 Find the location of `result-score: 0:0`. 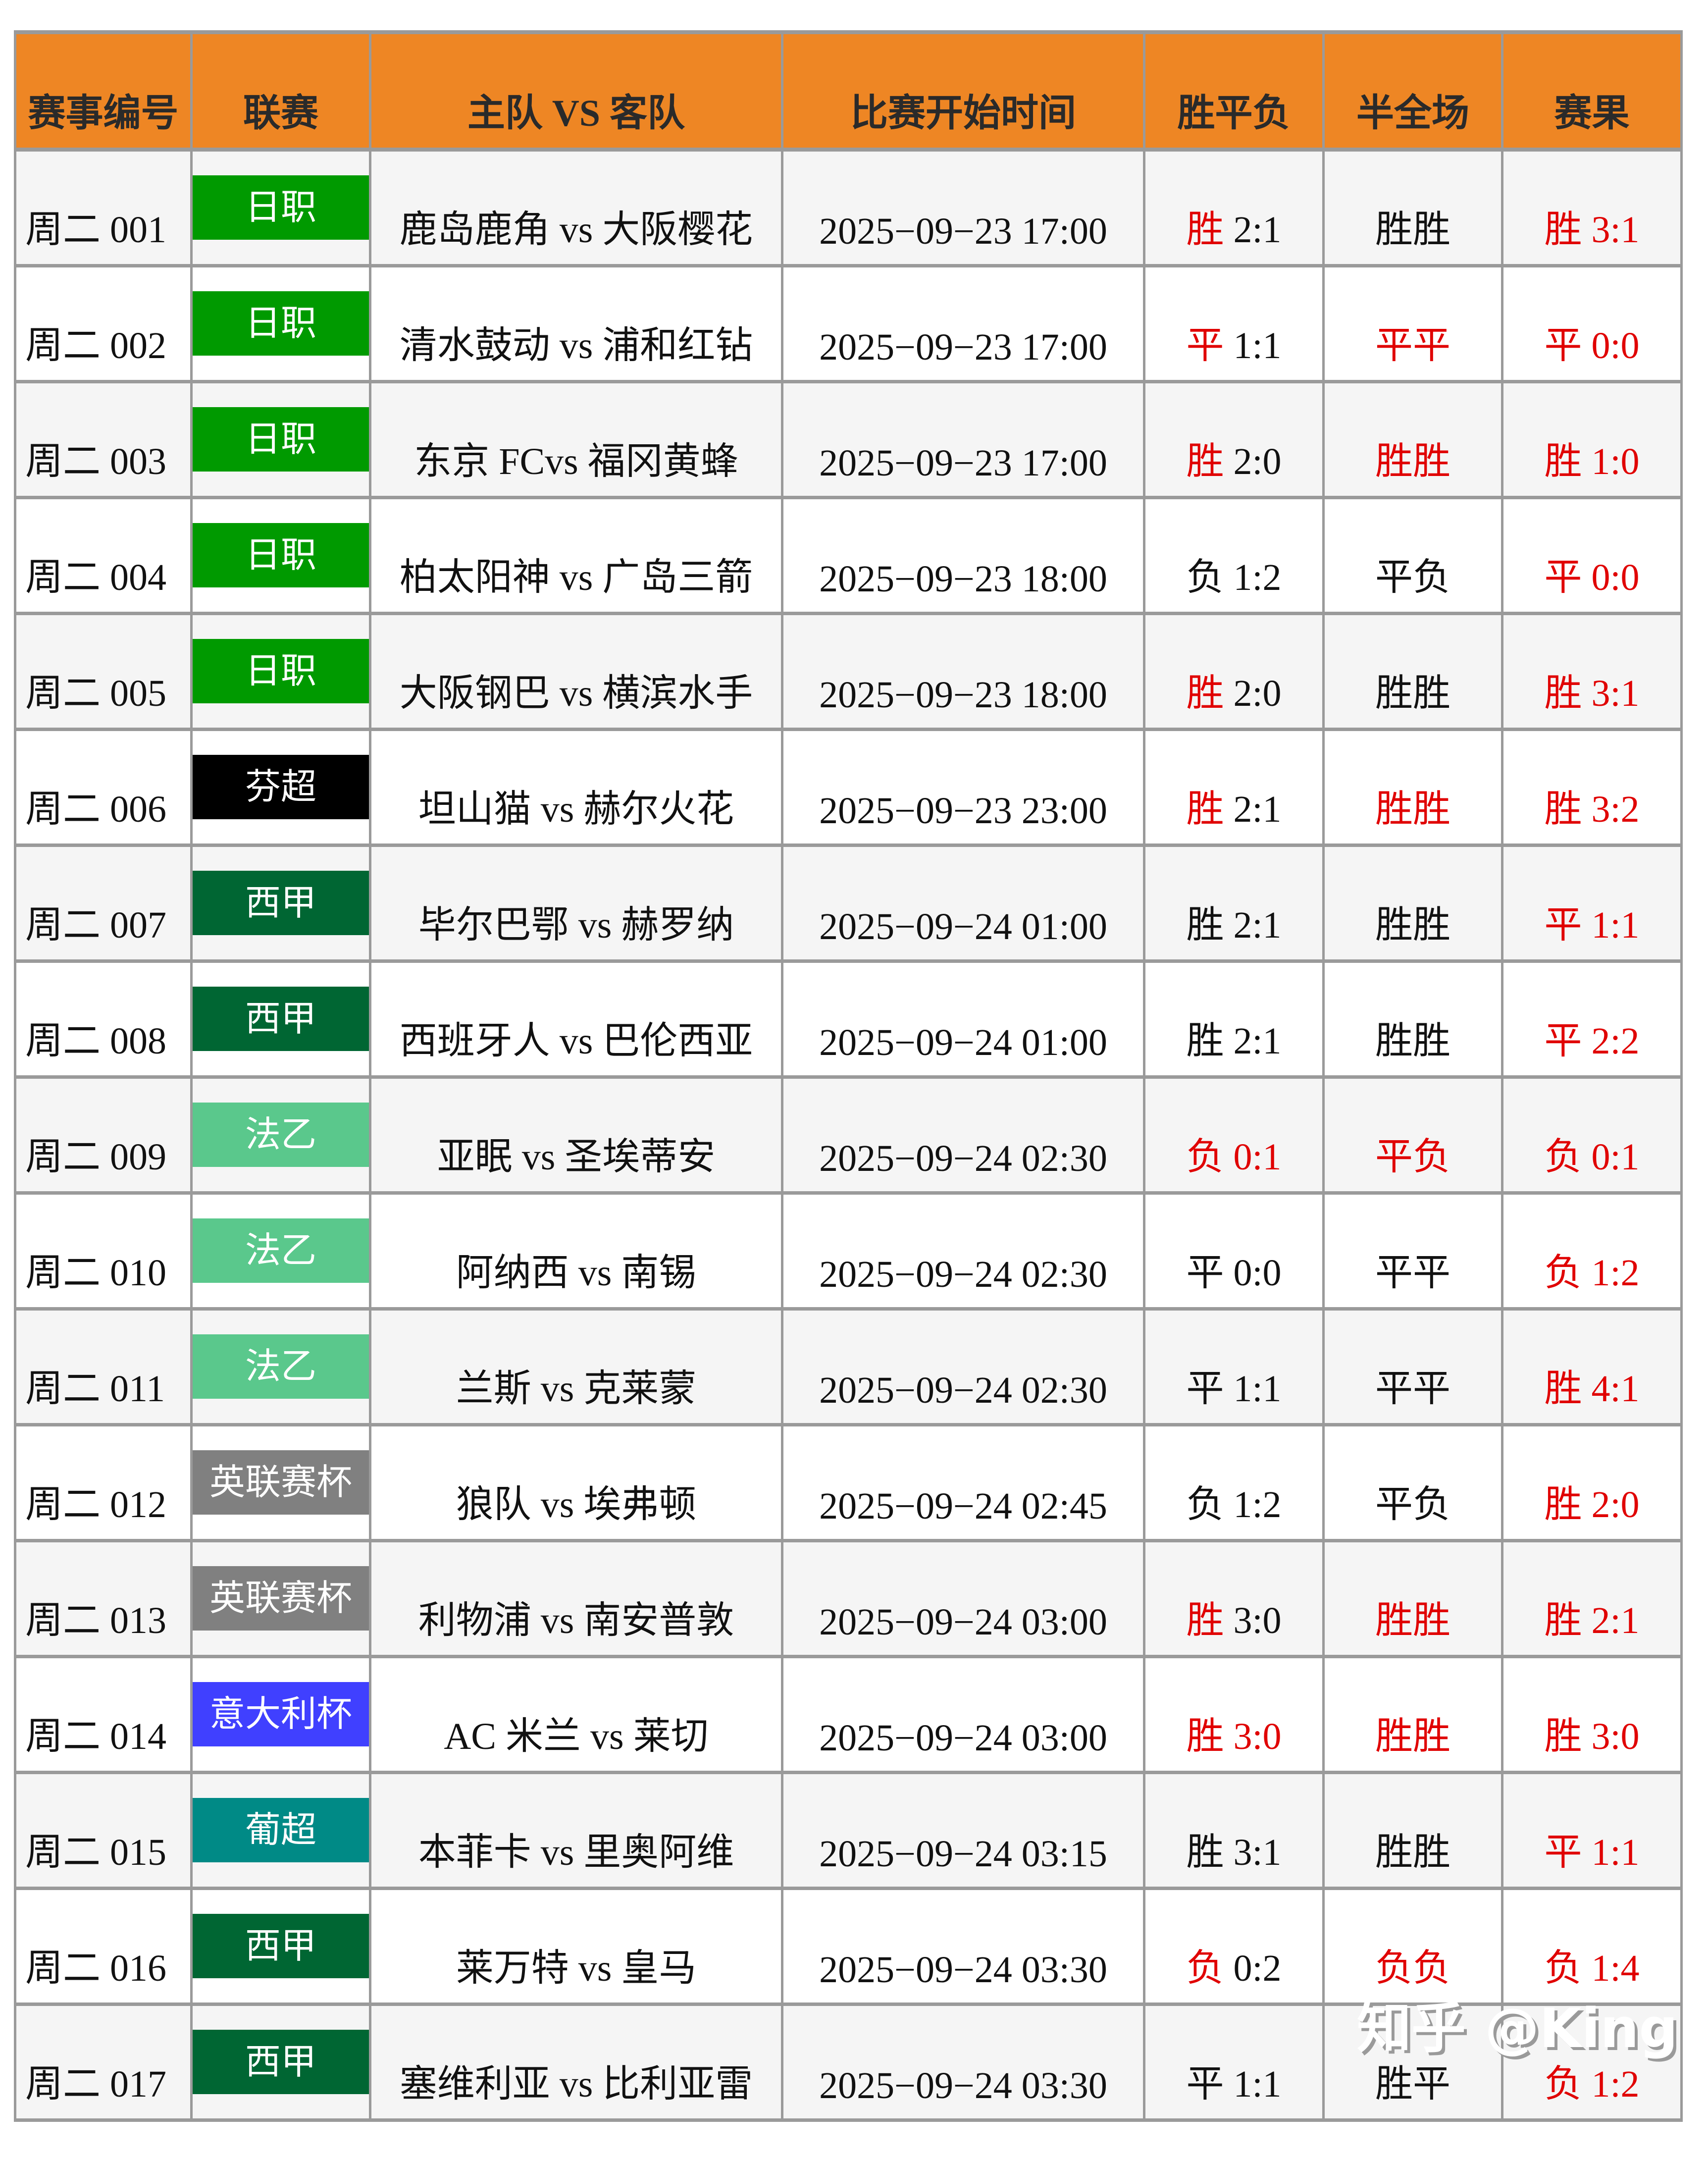

result-score: 0:0 is located at coordinates (1616, 577).